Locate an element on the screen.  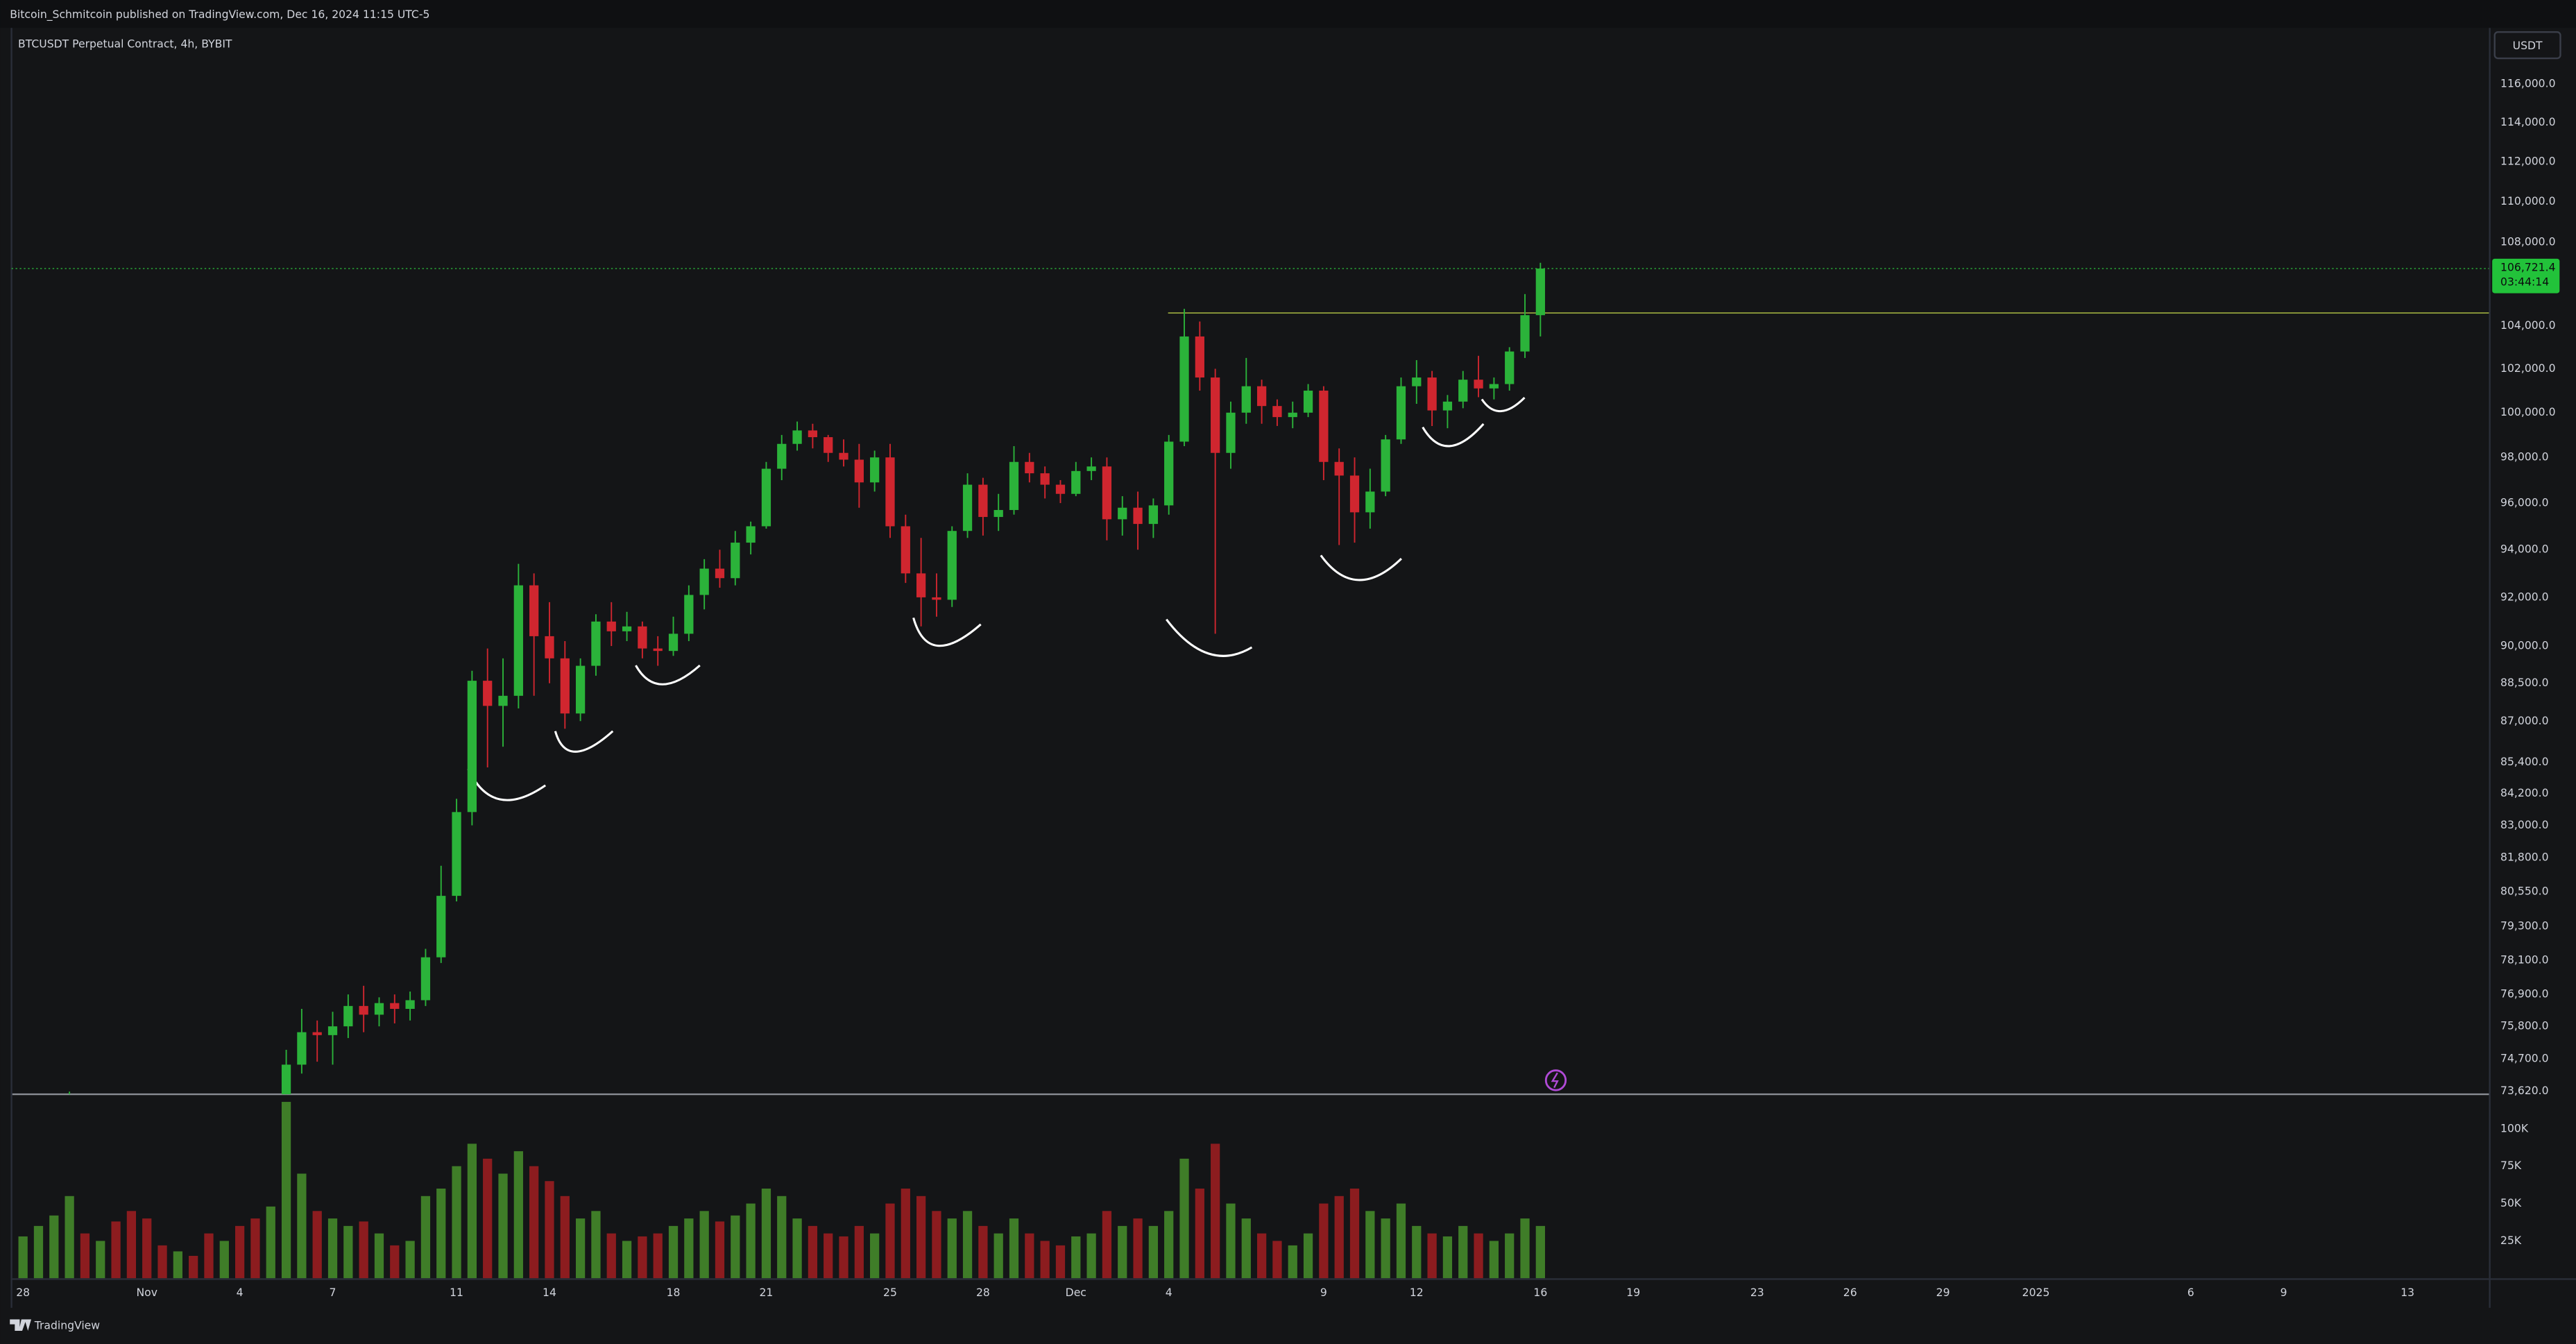
y-tick-label: 96,000.0 is located at coordinates (2524, 503).